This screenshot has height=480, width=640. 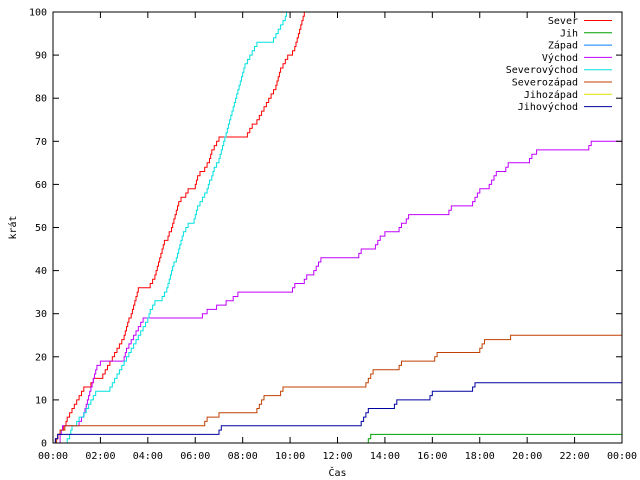 What do you see at coordinates (563, 46) in the screenshot?
I see `legend-label: Západ` at bounding box center [563, 46].